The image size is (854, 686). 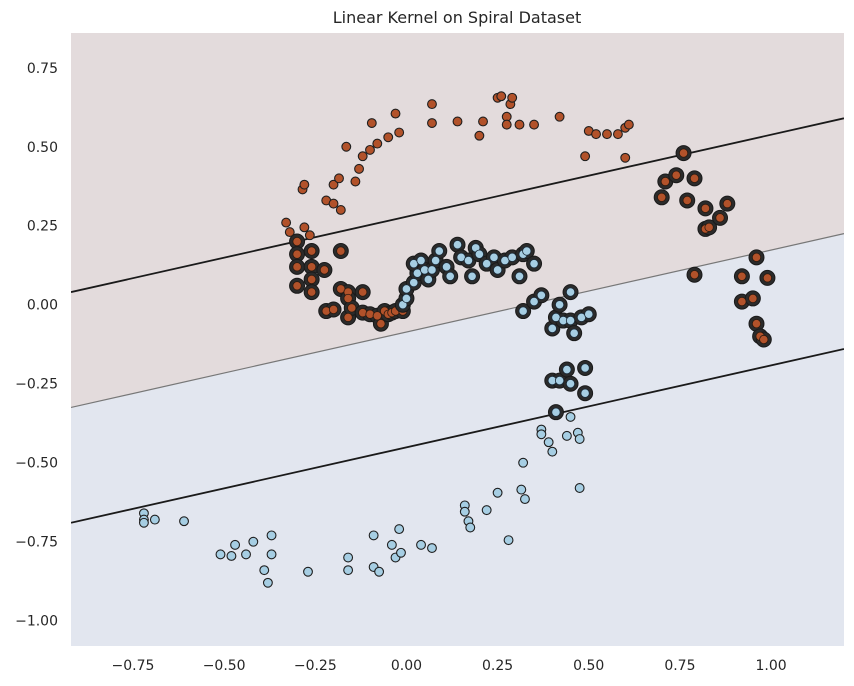 What do you see at coordinates (406, 666) in the screenshot?
I see `x-tick-label: 0.00` at bounding box center [406, 666].